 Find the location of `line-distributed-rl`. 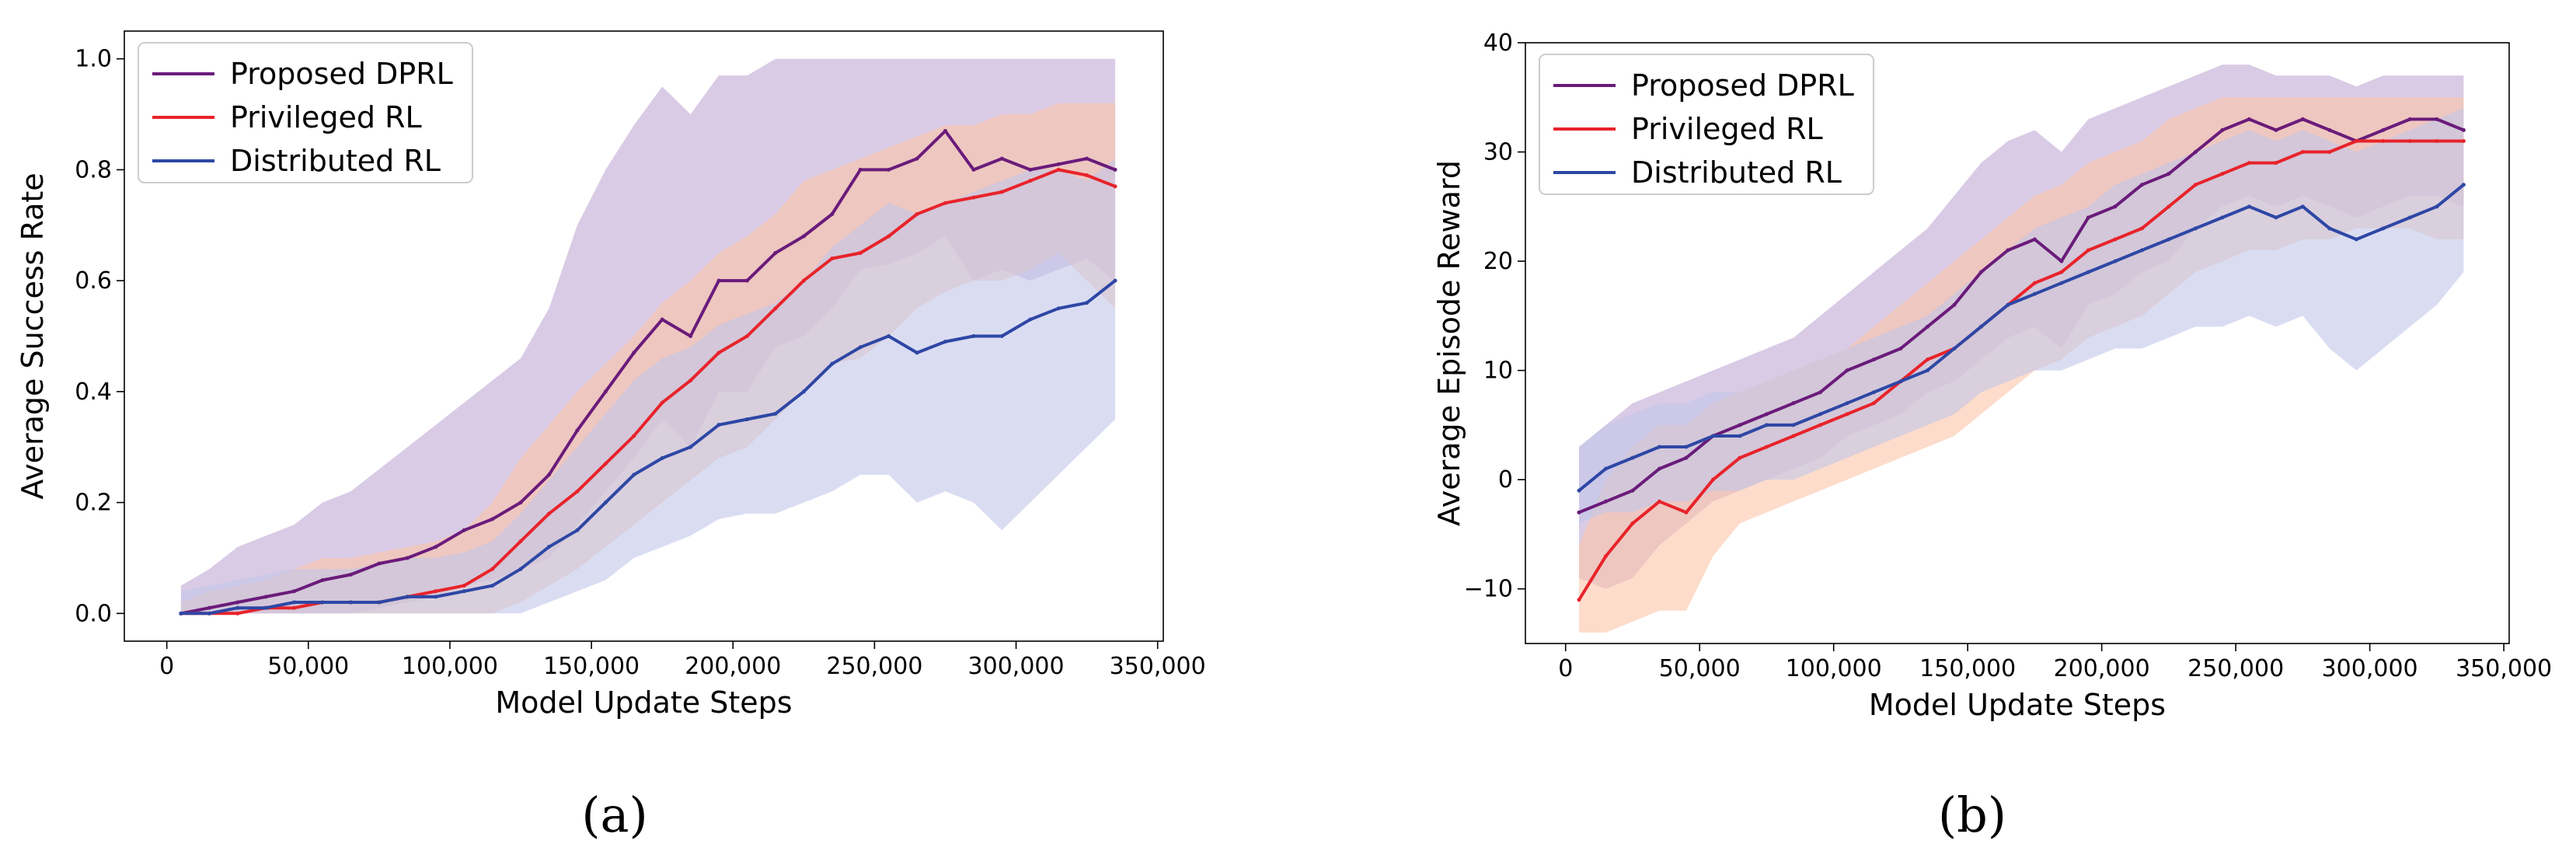

line-distributed-rl is located at coordinates (648, 447).